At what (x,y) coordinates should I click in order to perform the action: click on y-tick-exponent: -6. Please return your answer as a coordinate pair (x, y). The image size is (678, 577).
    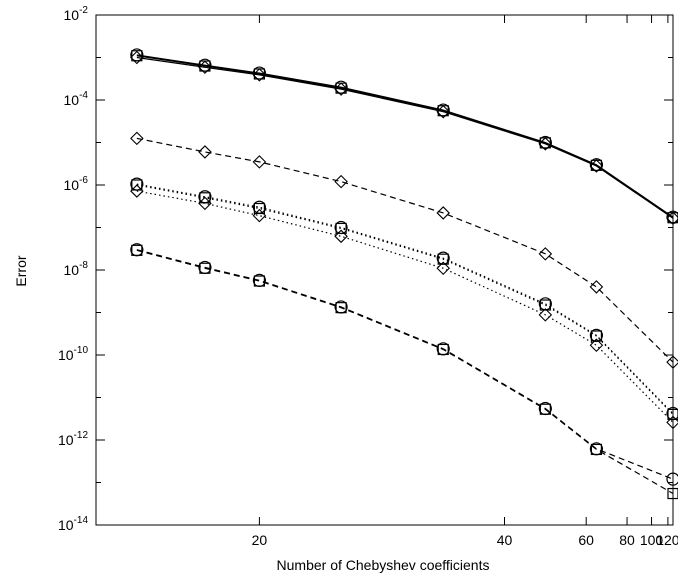
    Looking at the image, I should click on (83, 180).